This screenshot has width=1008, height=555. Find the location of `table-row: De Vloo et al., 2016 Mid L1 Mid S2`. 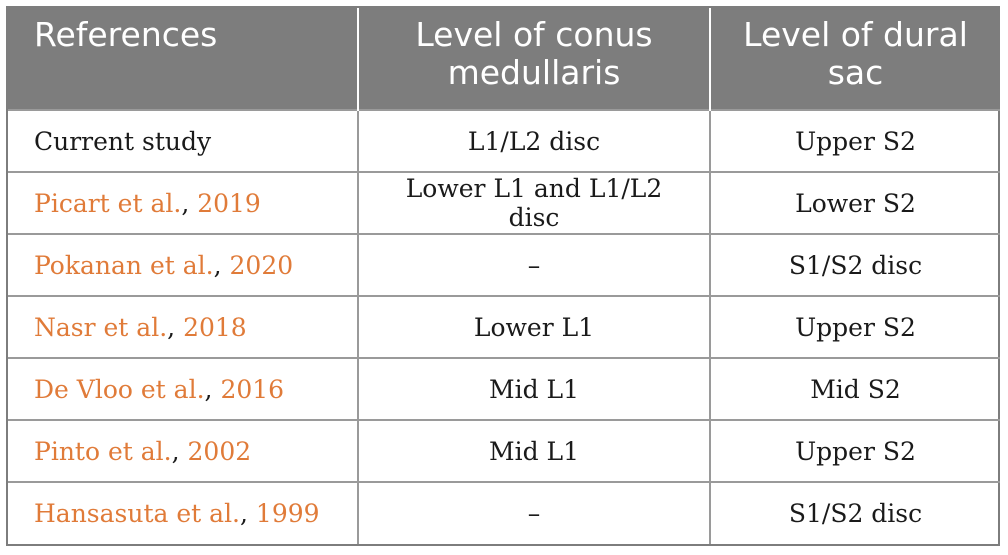

table-row: De Vloo et al., 2016 Mid L1 Mid S2 is located at coordinates (504, 388).